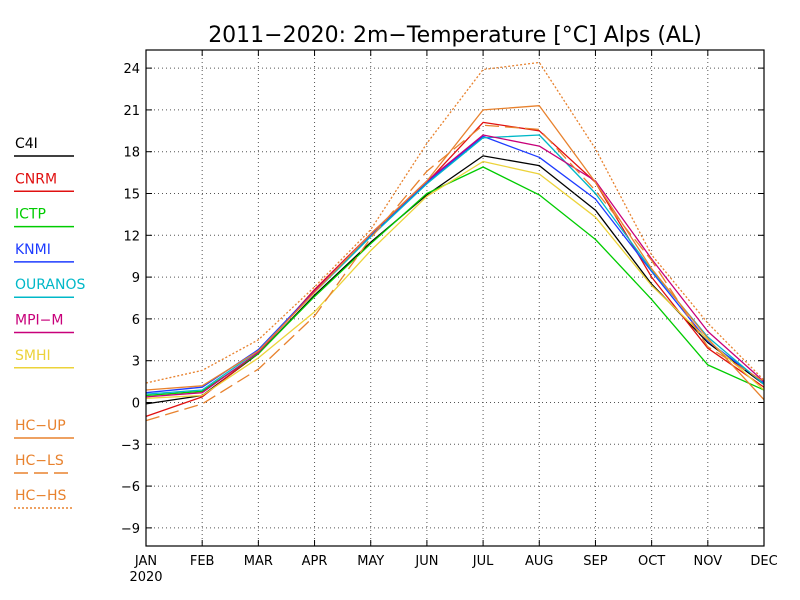  Describe the element at coordinates (202, 561) in the screenshot. I see `x-tick-label: FEB` at that location.